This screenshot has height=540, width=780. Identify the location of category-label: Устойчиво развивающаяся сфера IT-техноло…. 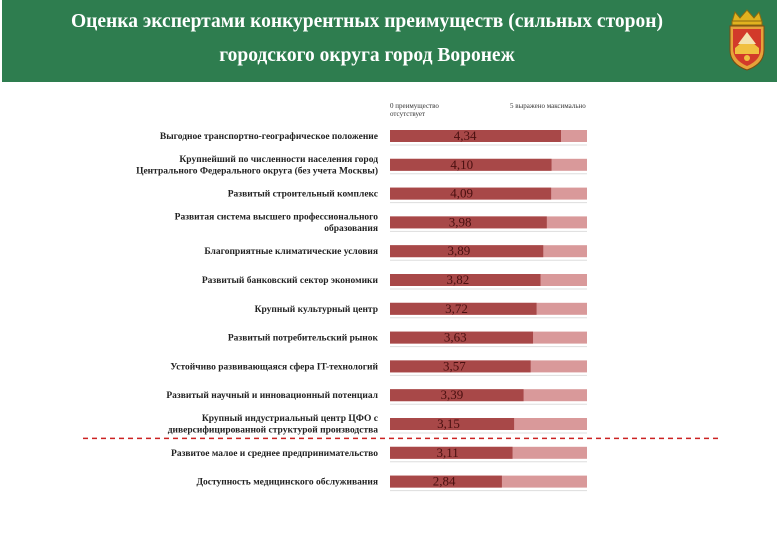
(274, 366).